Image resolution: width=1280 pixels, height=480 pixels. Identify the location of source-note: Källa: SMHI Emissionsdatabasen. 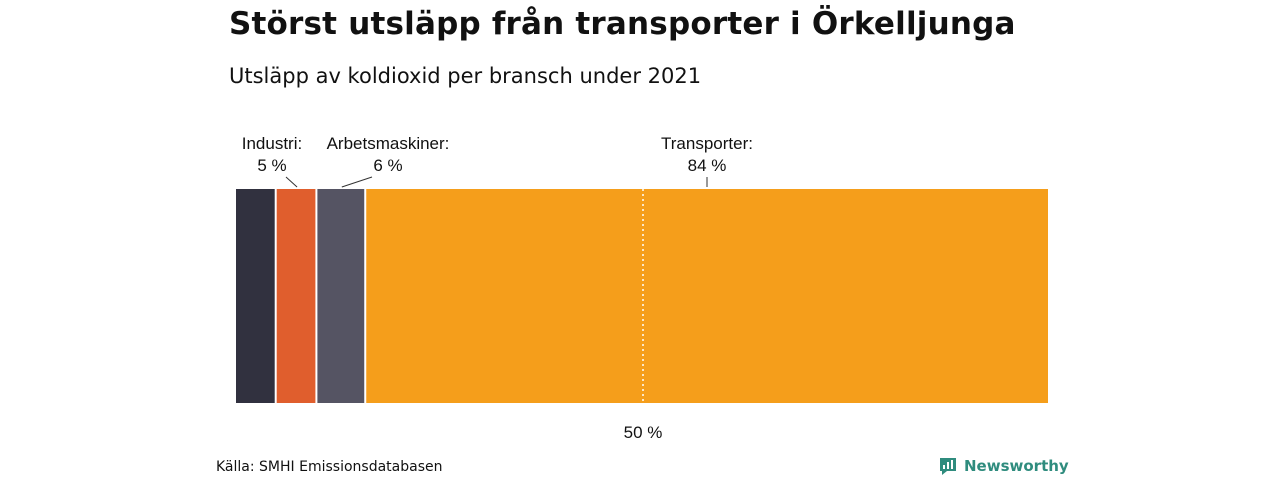
(329, 467).